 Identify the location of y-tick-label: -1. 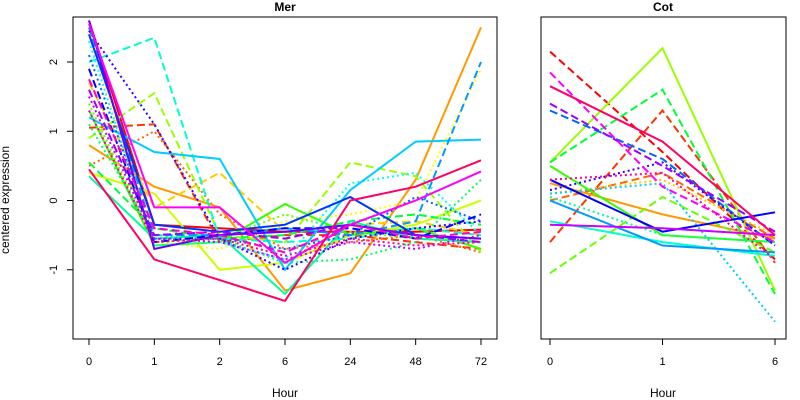
(54, 270).